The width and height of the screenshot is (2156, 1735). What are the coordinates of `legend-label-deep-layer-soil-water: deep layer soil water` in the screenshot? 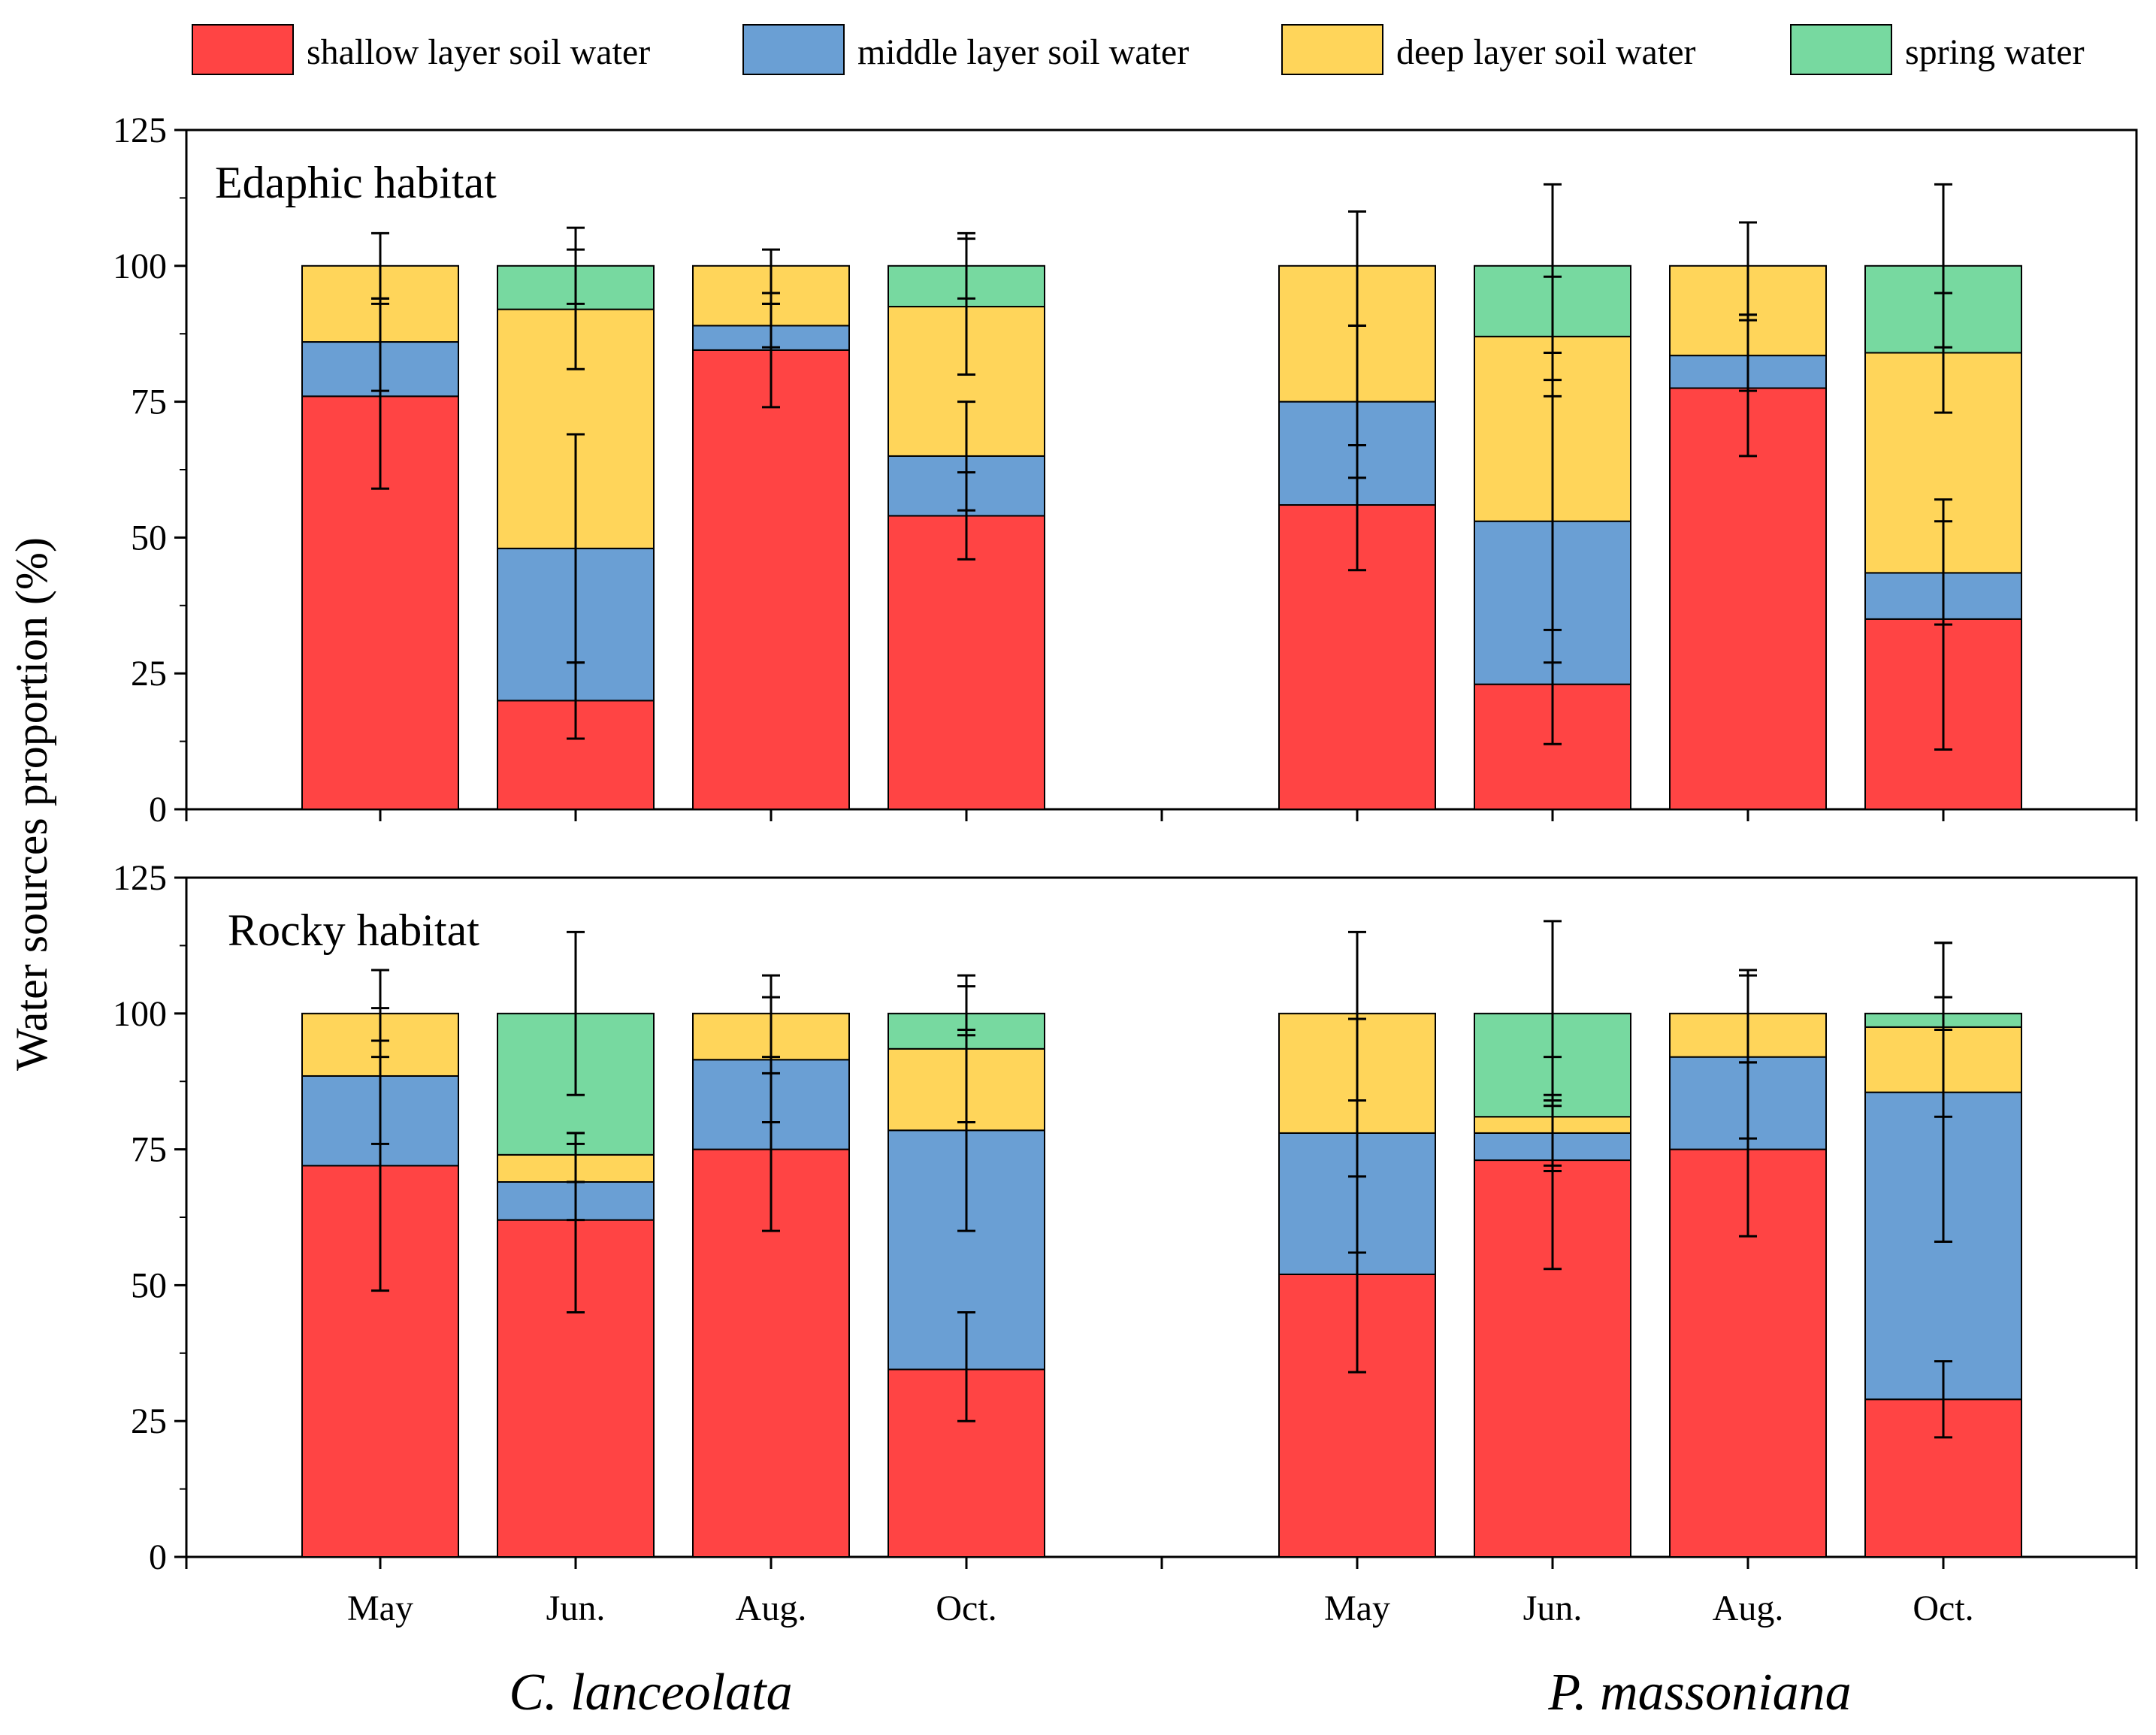 It's located at (1546, 52).